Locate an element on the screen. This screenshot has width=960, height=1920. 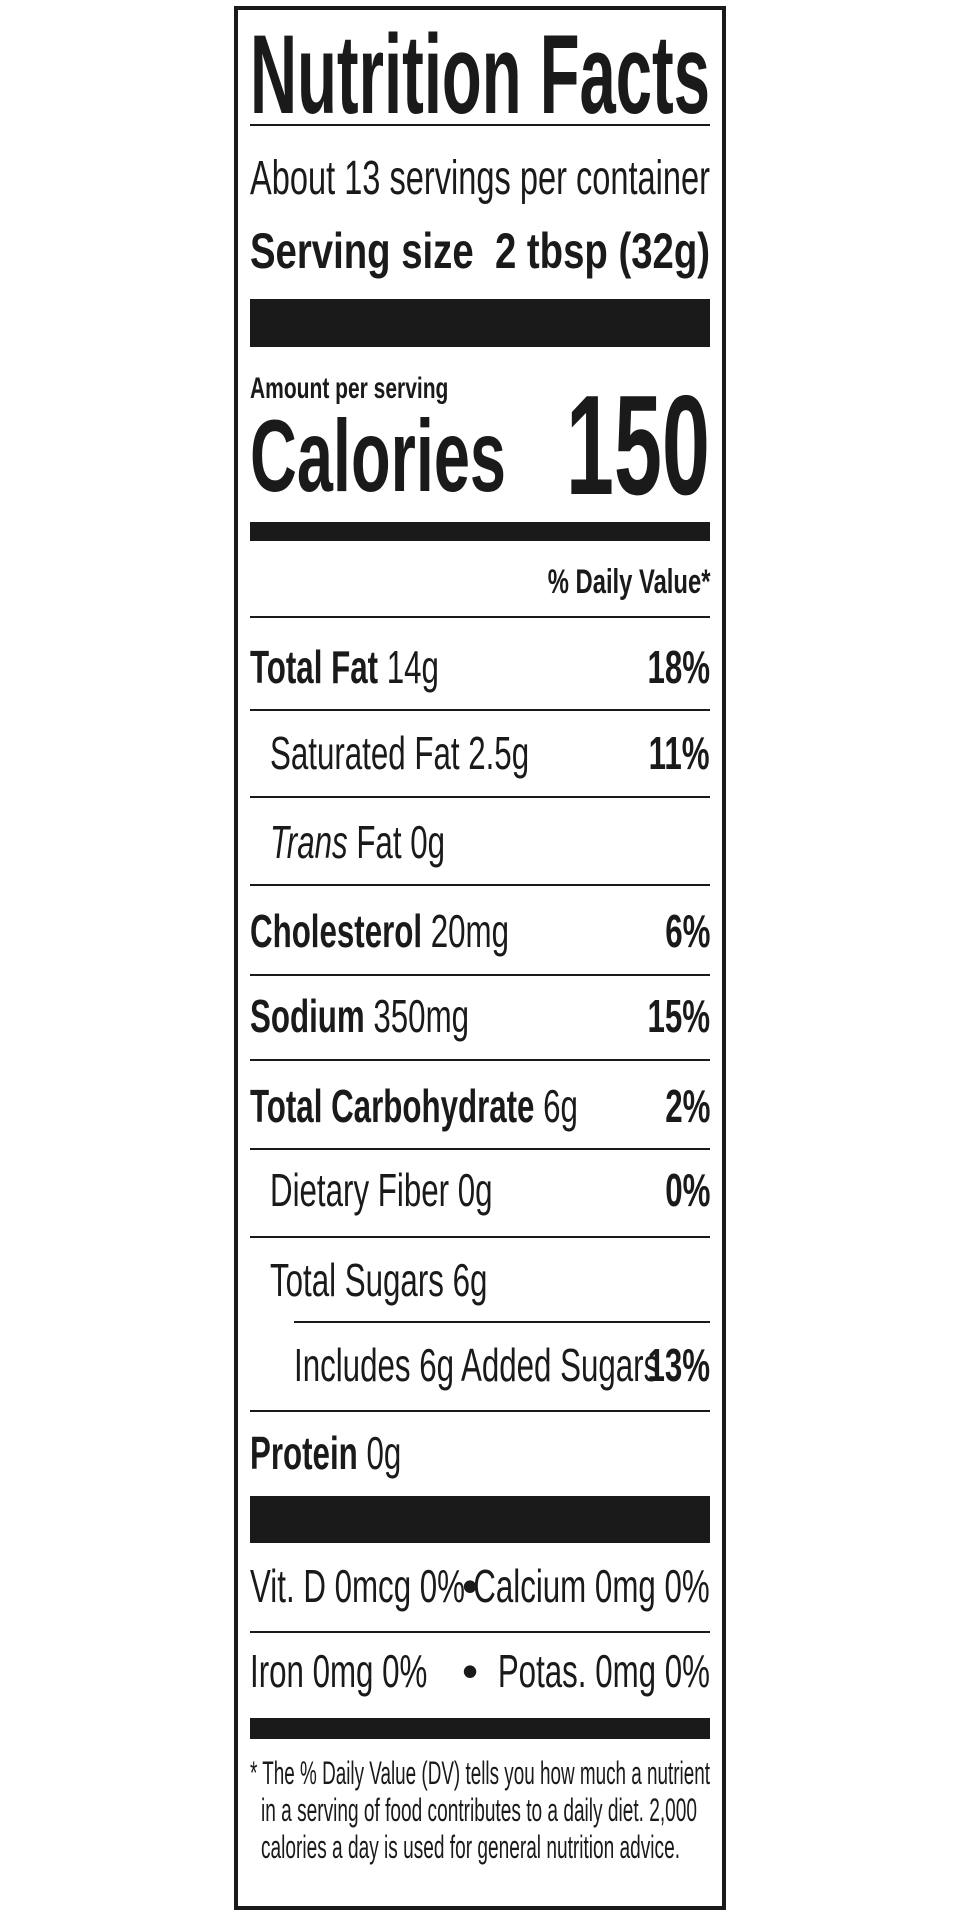
iron: Iron 0mg 0% is located at coordinates (339, 1671).